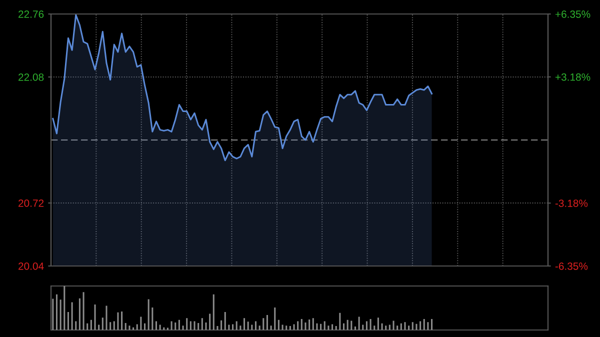 The width and height of the screenshot is (600, 337). Describe the element at coordinates (572, 77) in the screenshot. I see `y2-tick-label: +3.18%` at that location.